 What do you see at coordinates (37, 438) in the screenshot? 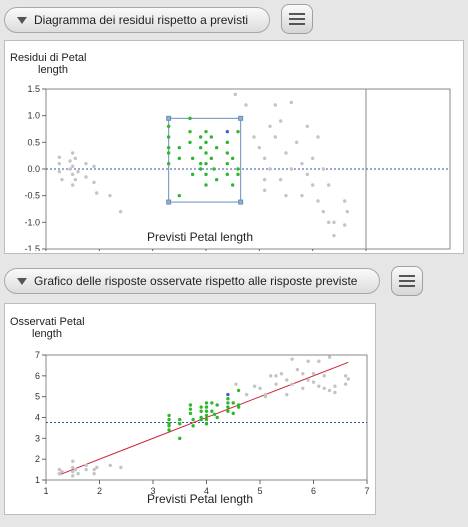
I see `y-tick-label: 3` at bounding box center [37, 438].